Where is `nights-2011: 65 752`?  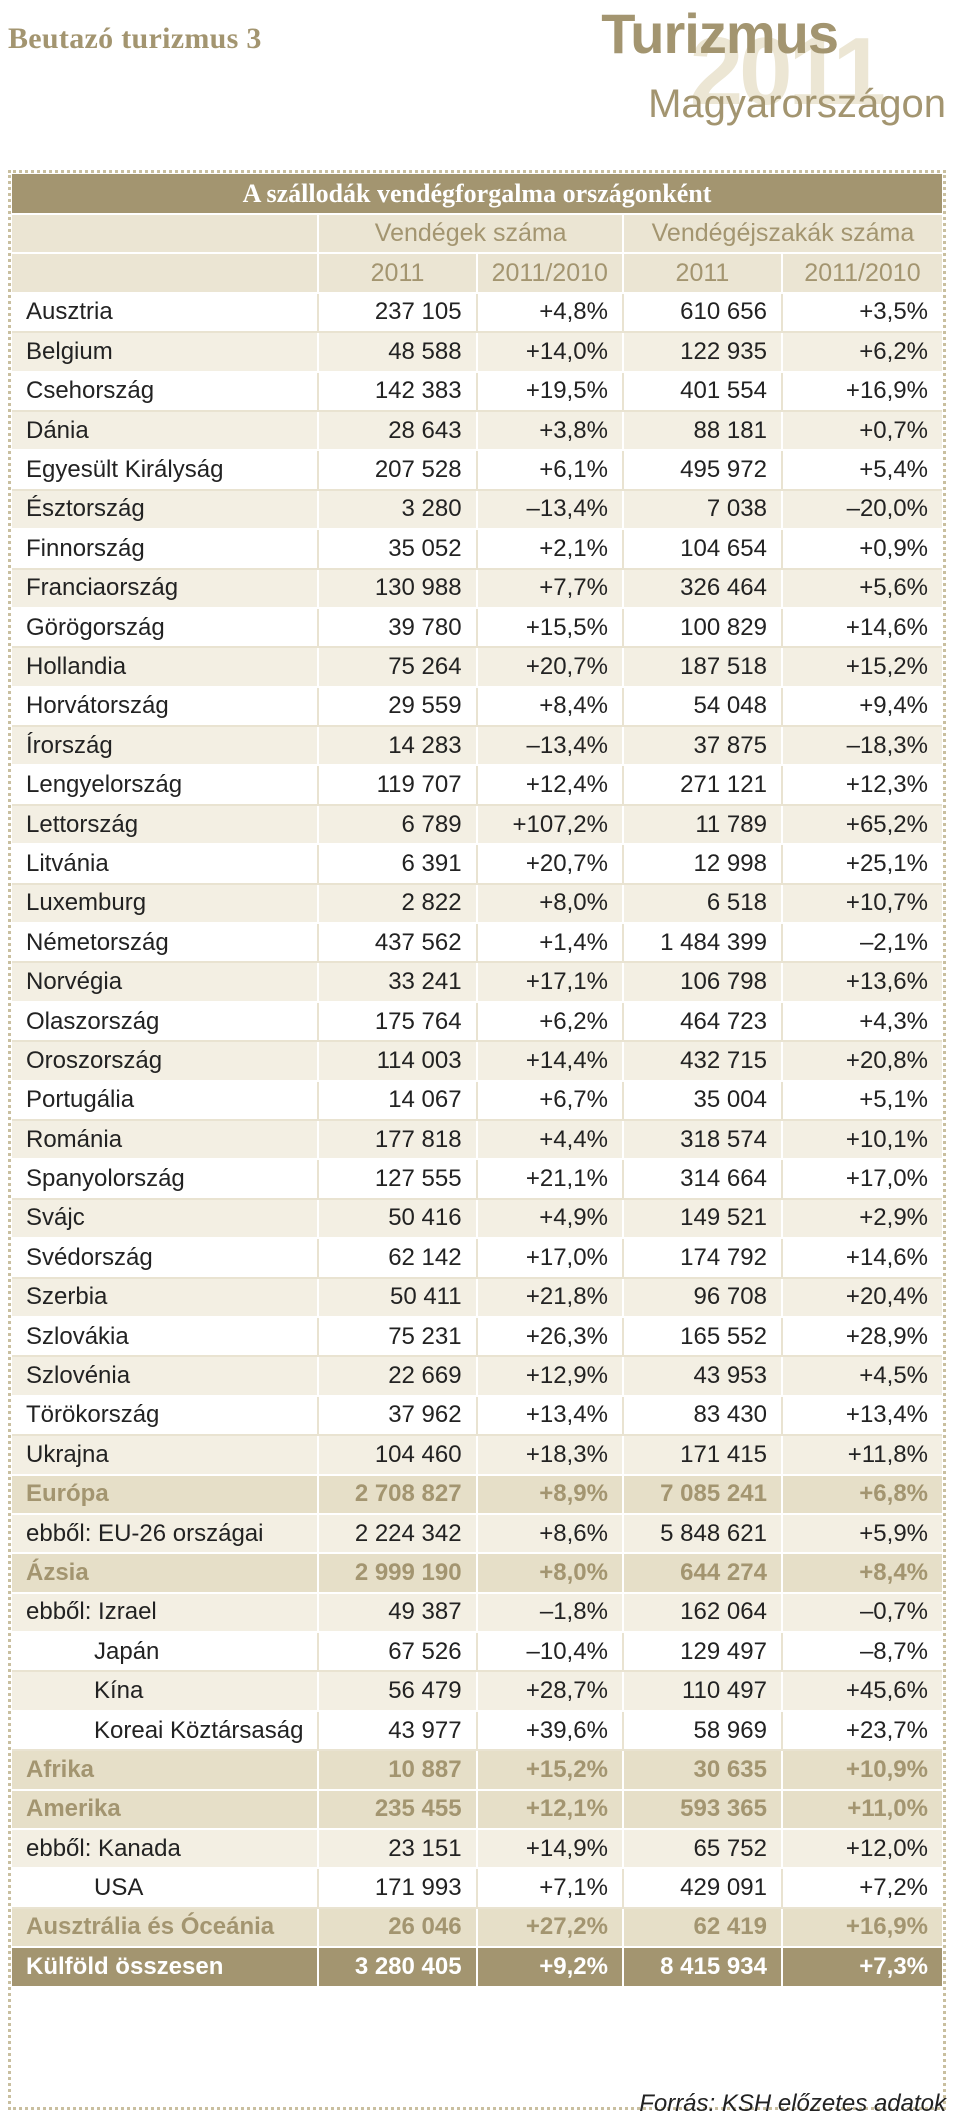
nights-2011: 65 752 is located at coordinates (702, 1849).